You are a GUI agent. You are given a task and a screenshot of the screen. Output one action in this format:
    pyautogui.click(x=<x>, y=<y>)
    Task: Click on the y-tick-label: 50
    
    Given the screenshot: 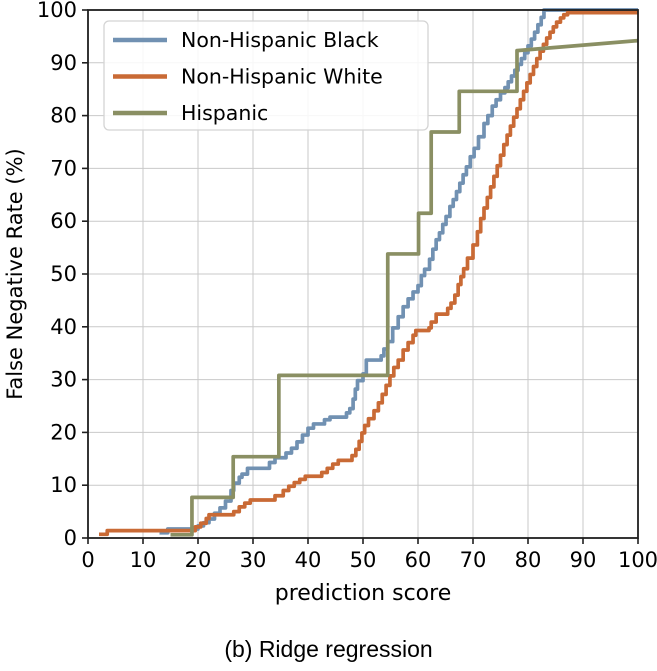 What is the action you would take?
    pyautogui.click(x=63, y=274)
    